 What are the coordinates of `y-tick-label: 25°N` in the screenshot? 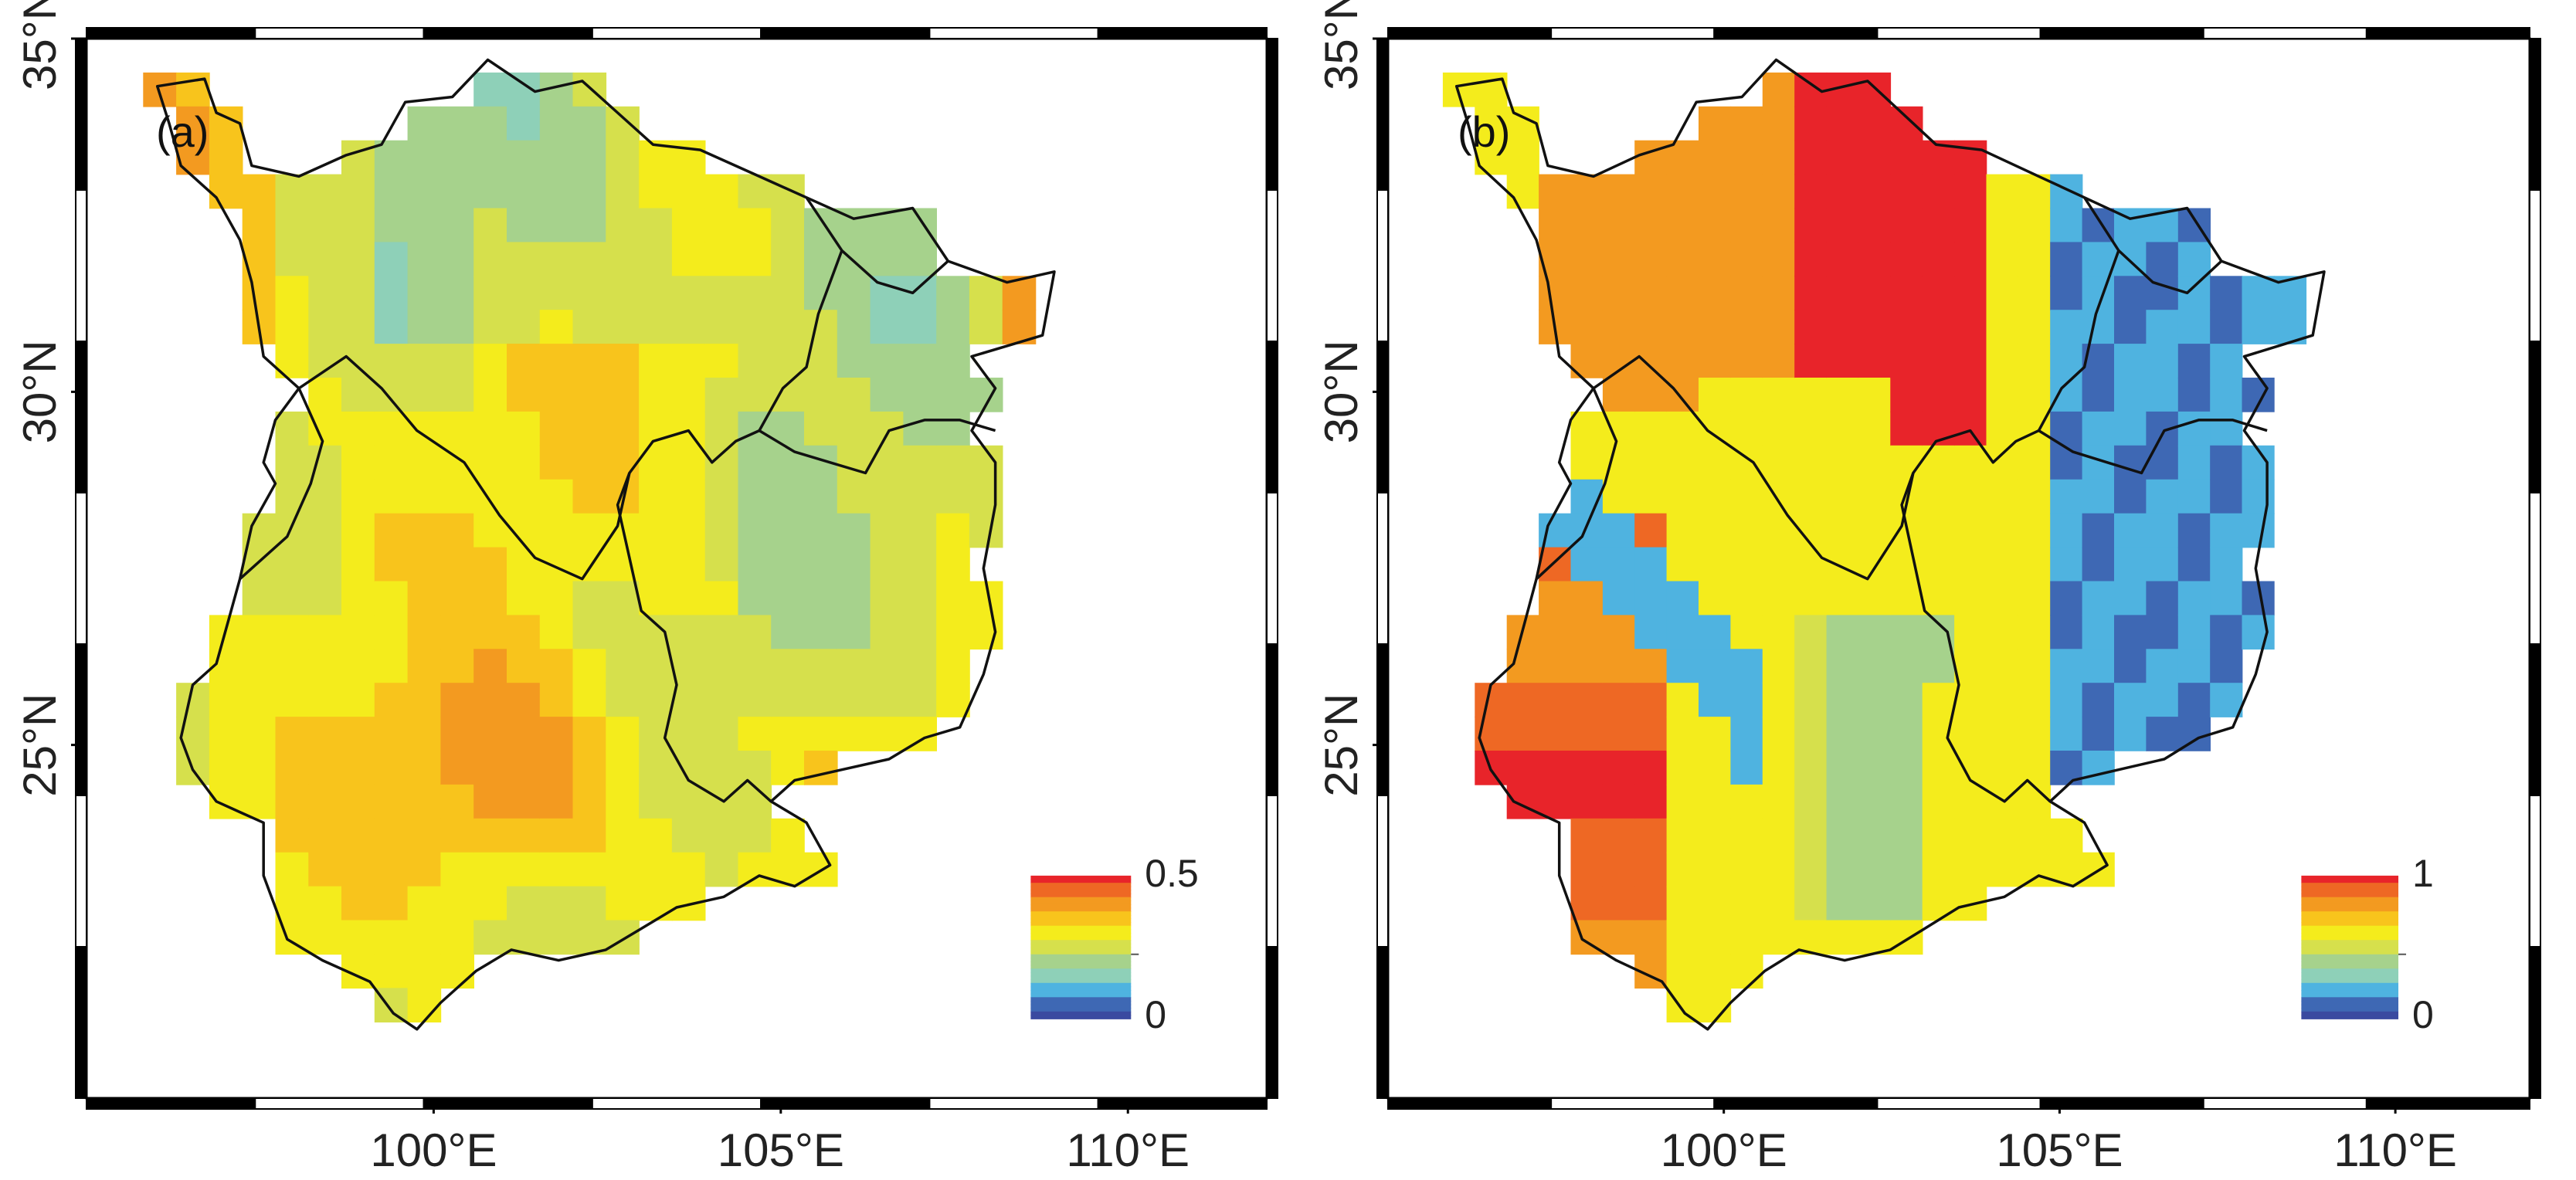 It's located at (1341, 745).